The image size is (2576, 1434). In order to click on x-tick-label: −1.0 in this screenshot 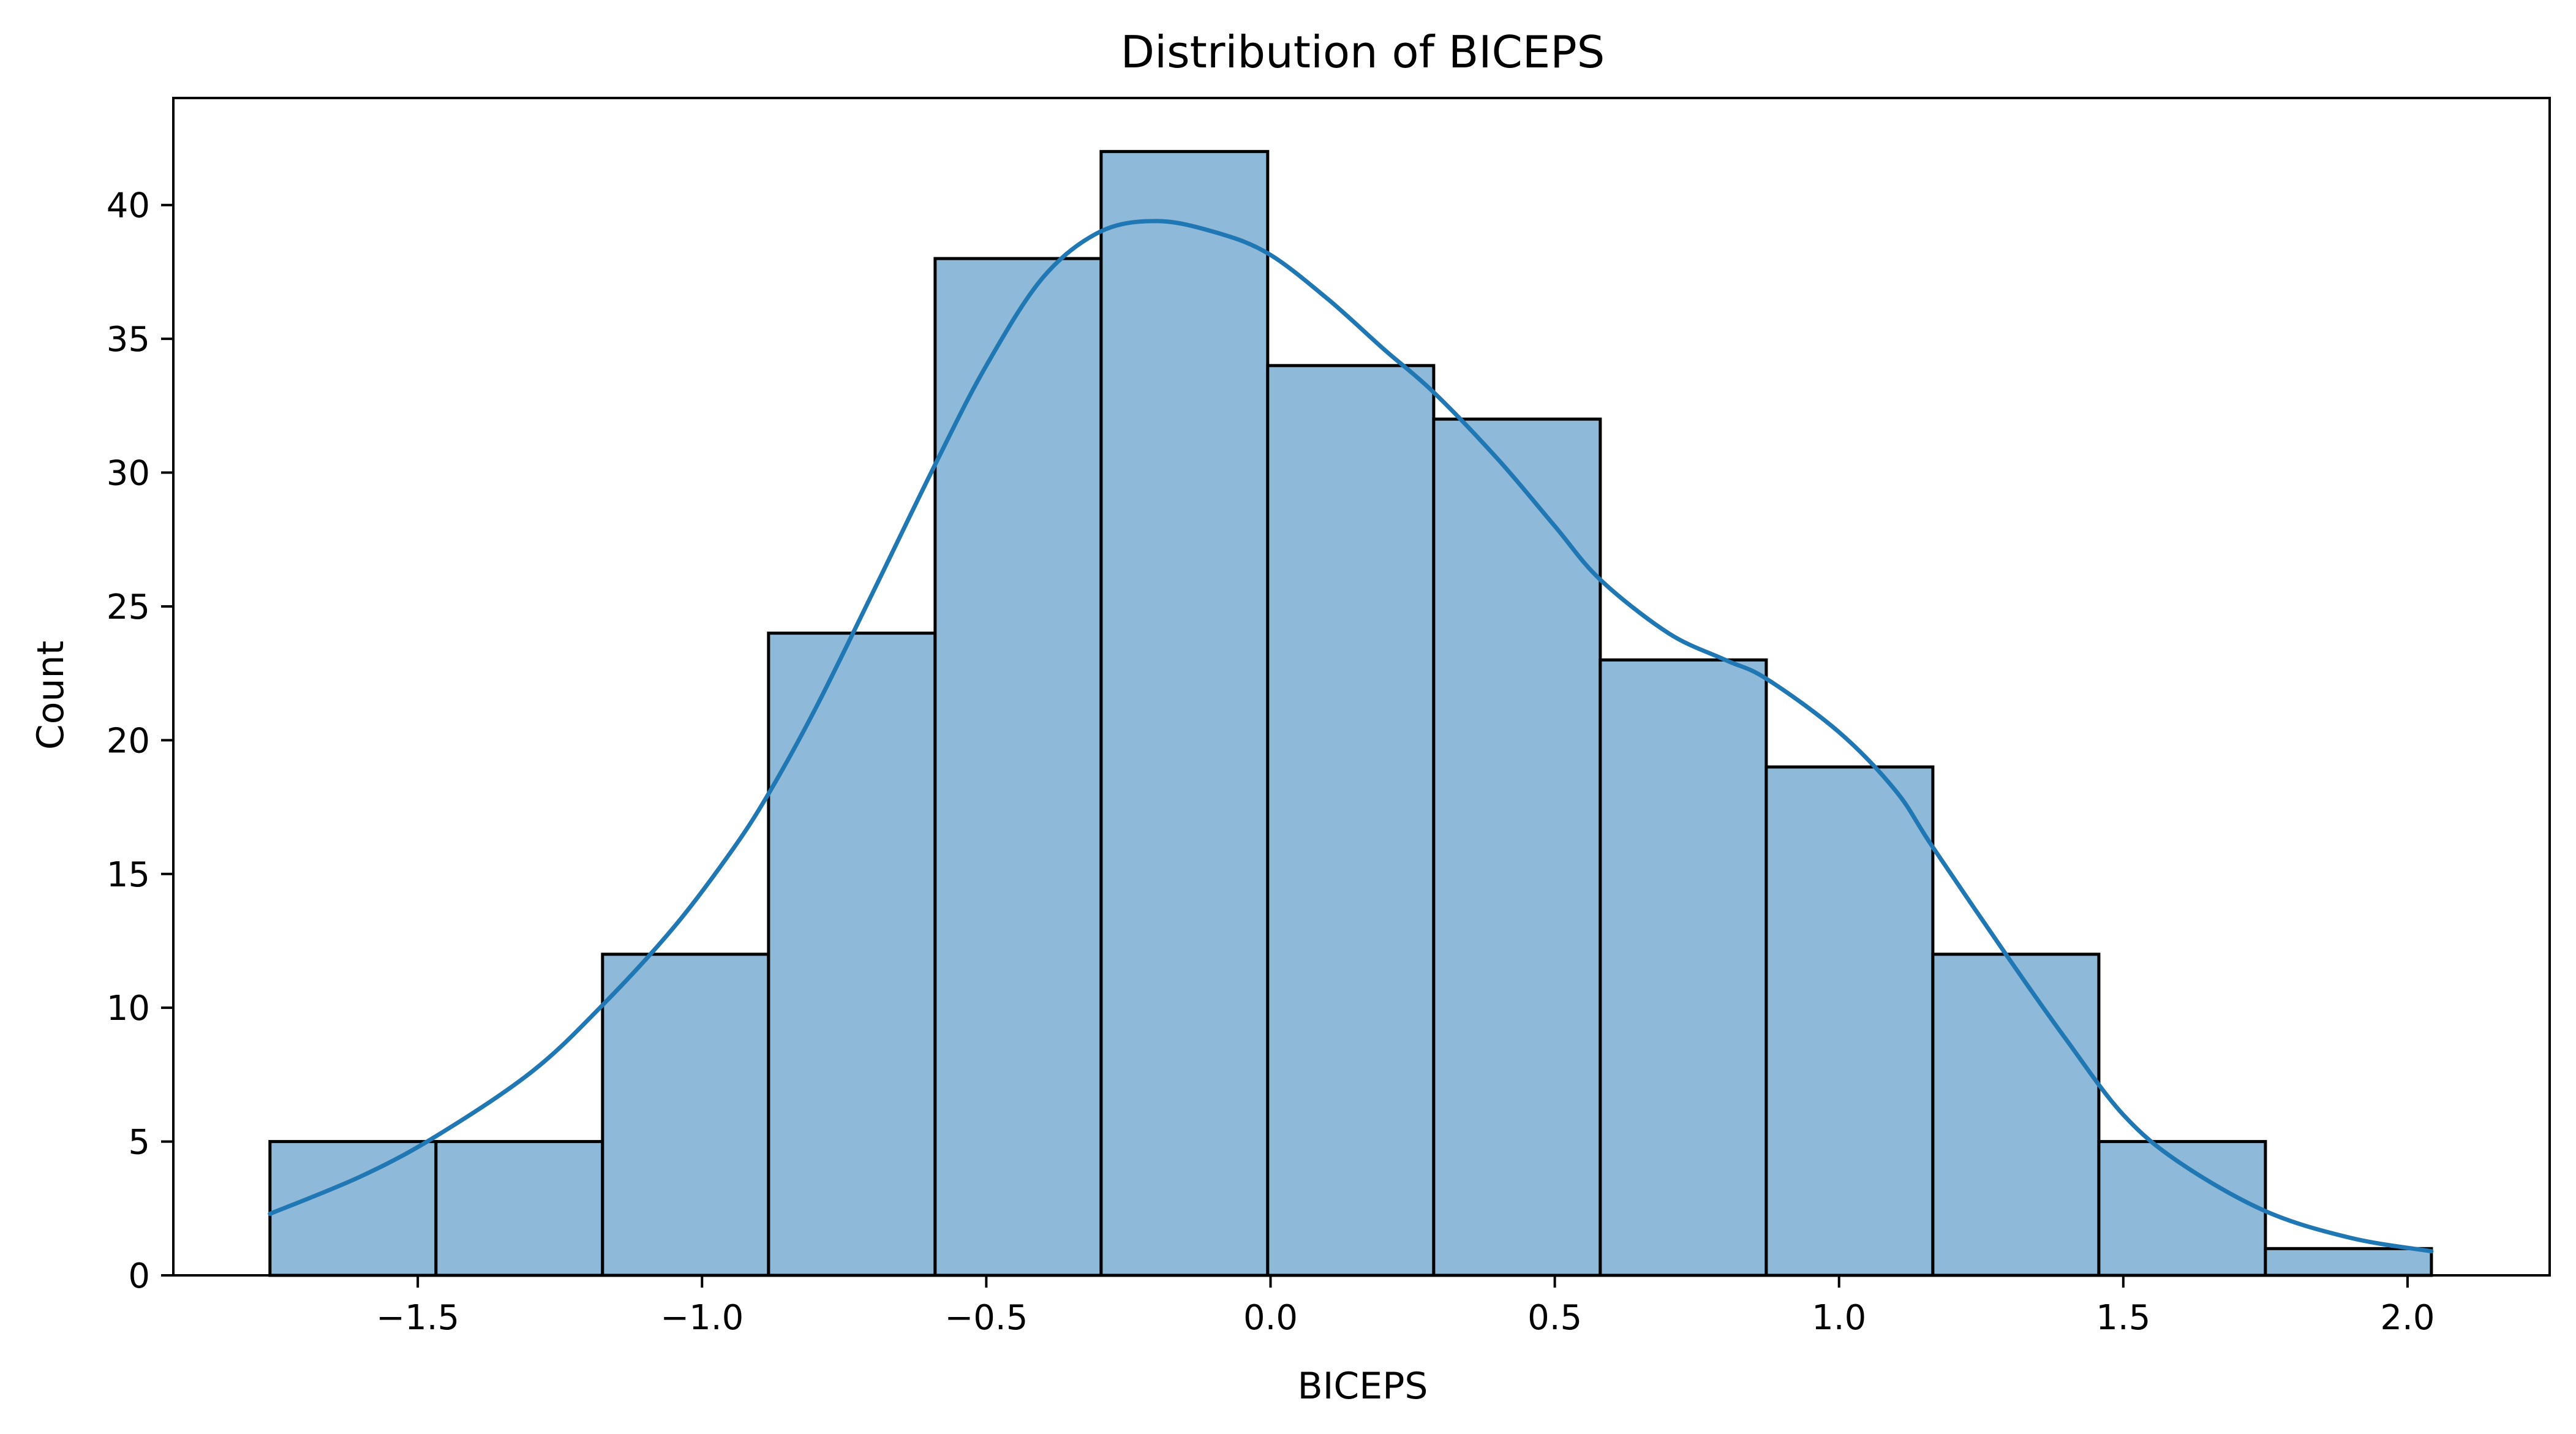, I will do `click(702, 1318)`.